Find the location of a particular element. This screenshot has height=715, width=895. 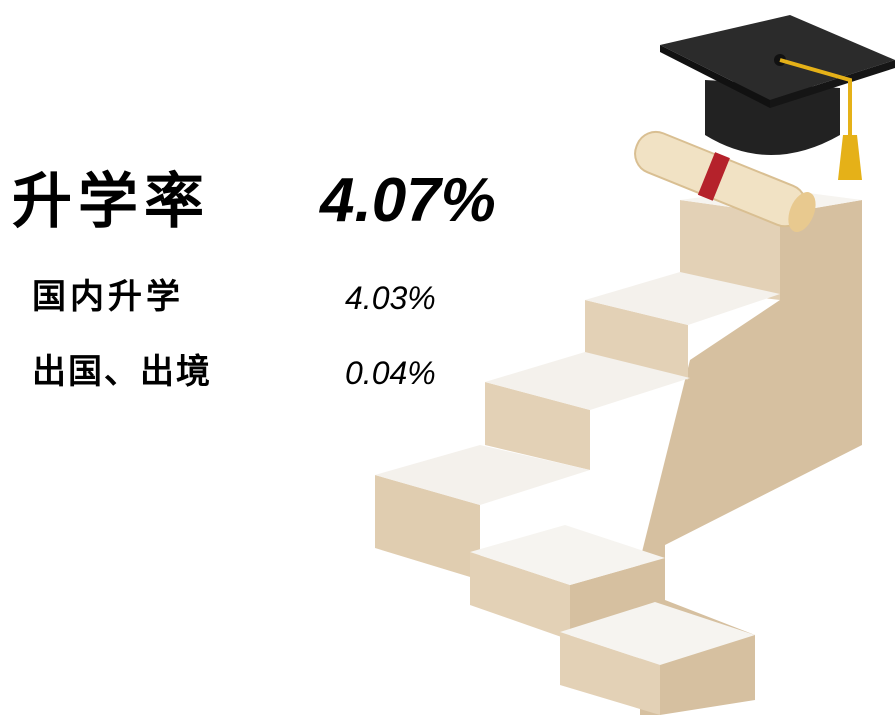

graduation-cap is located at coordinates (777, 97).